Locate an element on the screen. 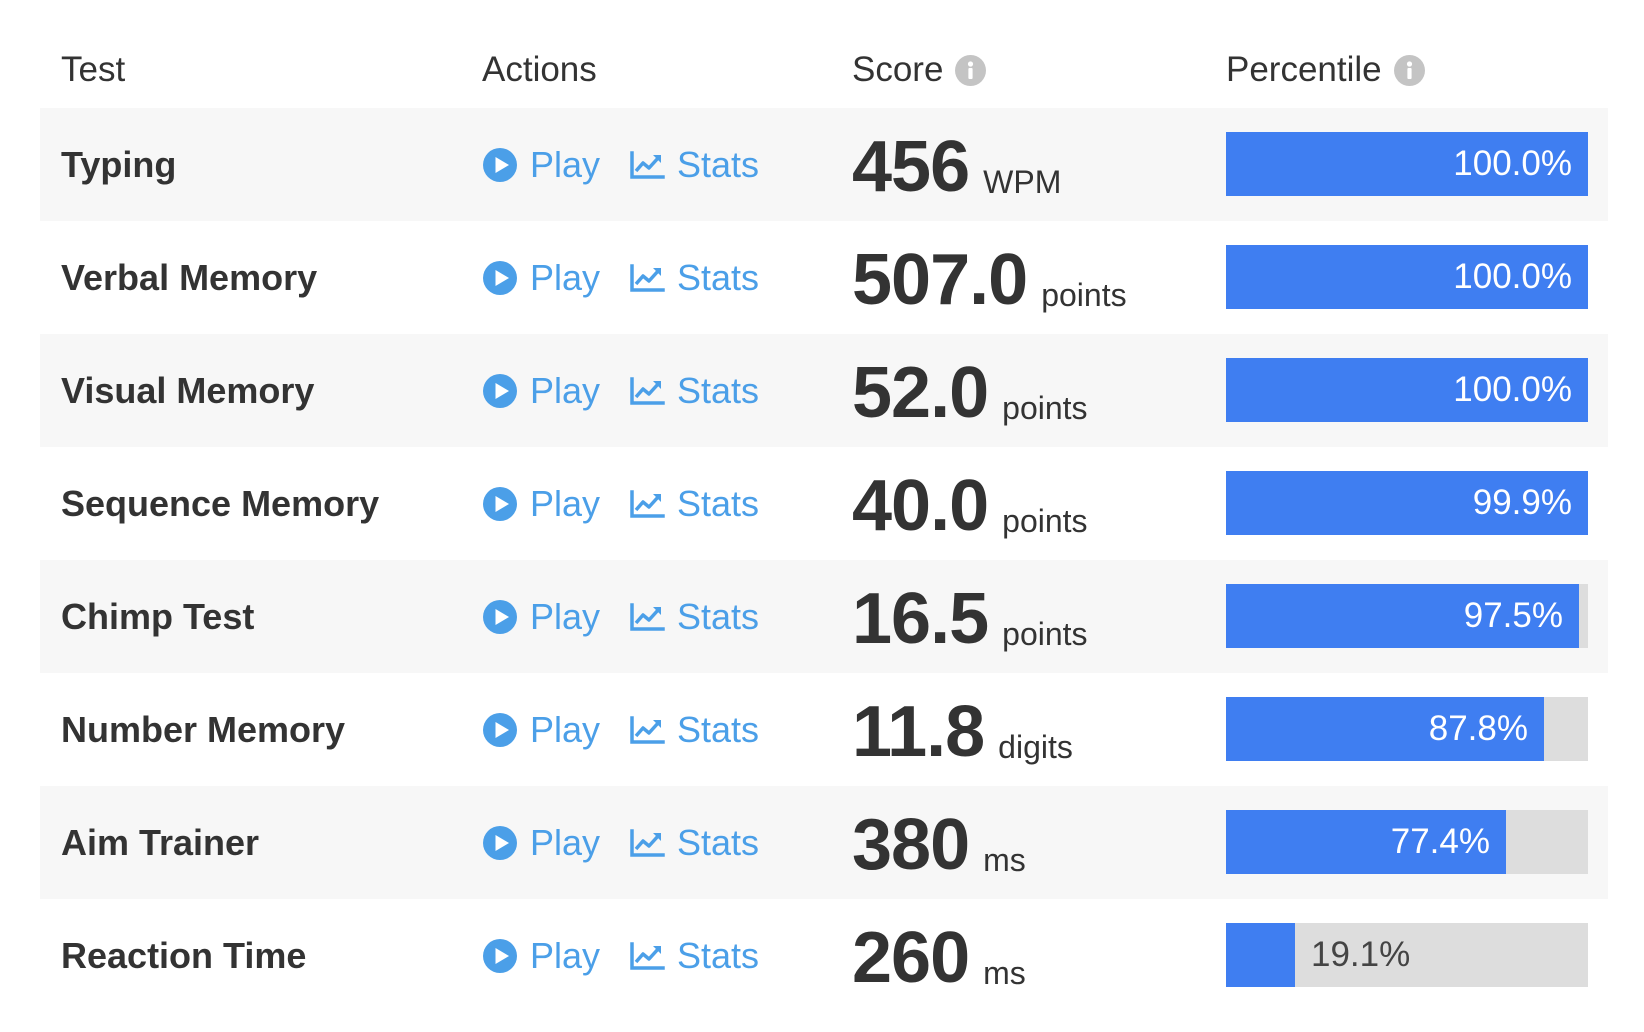 This screenshot has height=1032, width=1644. score: 260 ms is located at coordinates (939, 955).